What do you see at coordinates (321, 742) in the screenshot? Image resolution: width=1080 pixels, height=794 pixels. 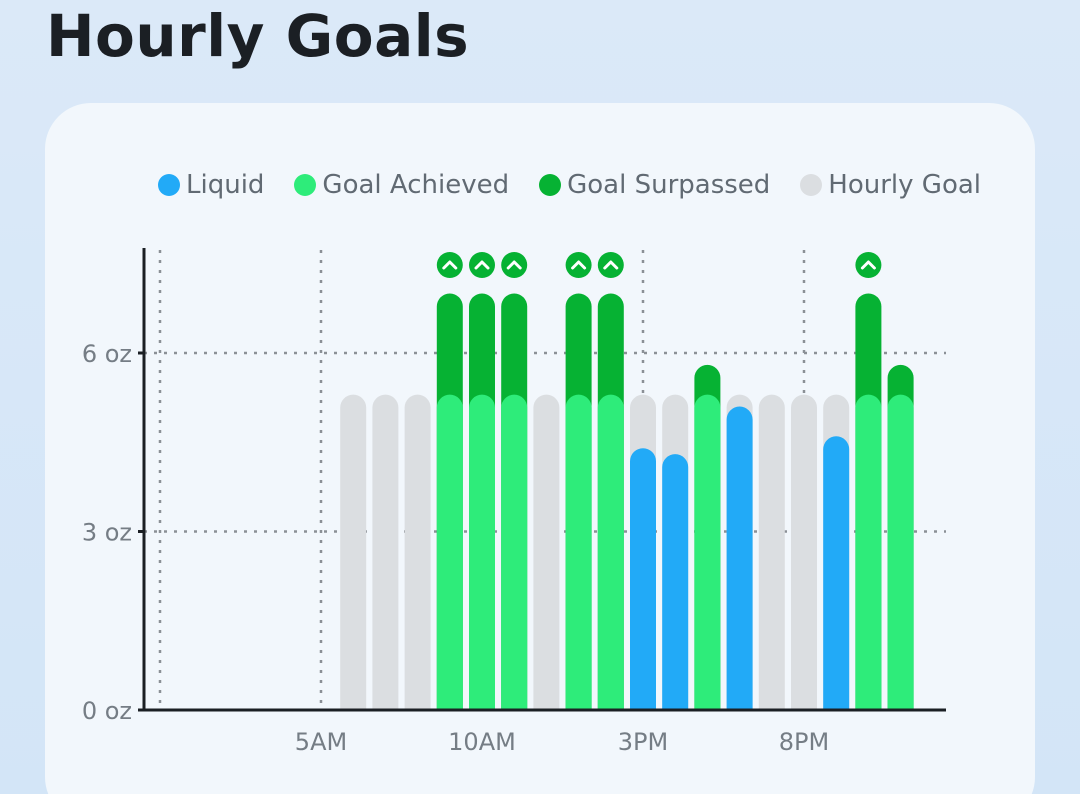 I see `x-tick-label: 5AM` at bounding box center [321, 742].